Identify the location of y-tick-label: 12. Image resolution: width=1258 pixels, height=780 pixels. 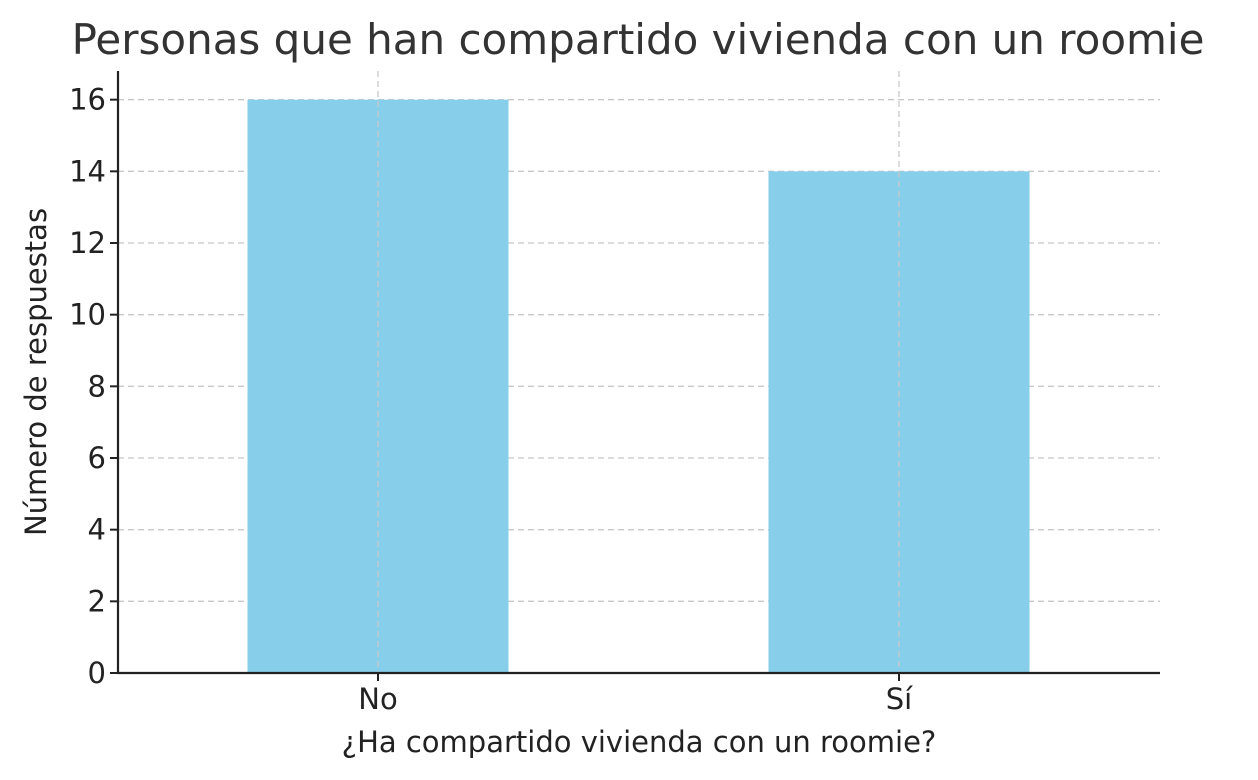
(87, 243).